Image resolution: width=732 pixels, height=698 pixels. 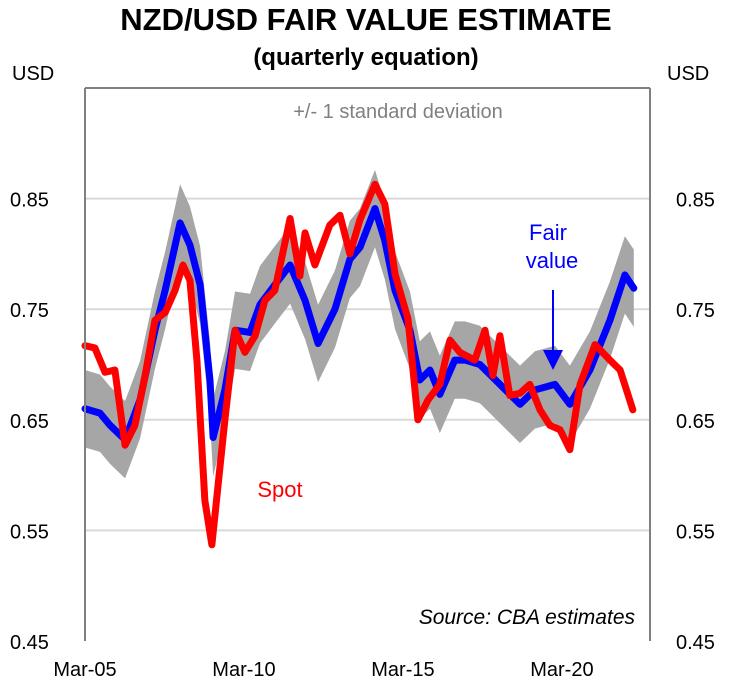 What do you see at coordinates (552, 260) in the screenshot?
I see `fair-value-label-line2: value` at bounding box center [552, 260].